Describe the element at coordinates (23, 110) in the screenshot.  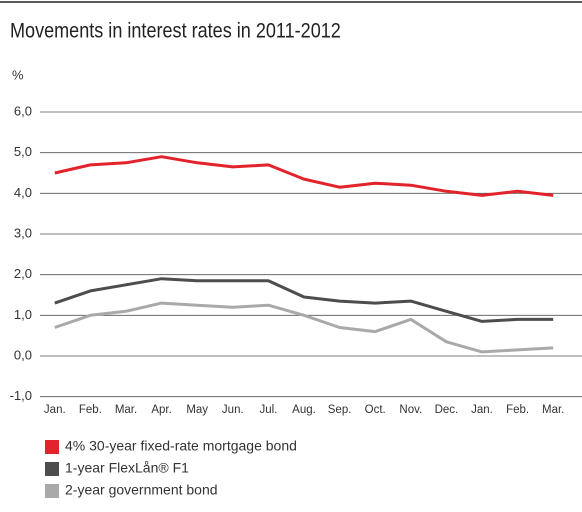
I see `y-tick-label: 6,0` at that location.